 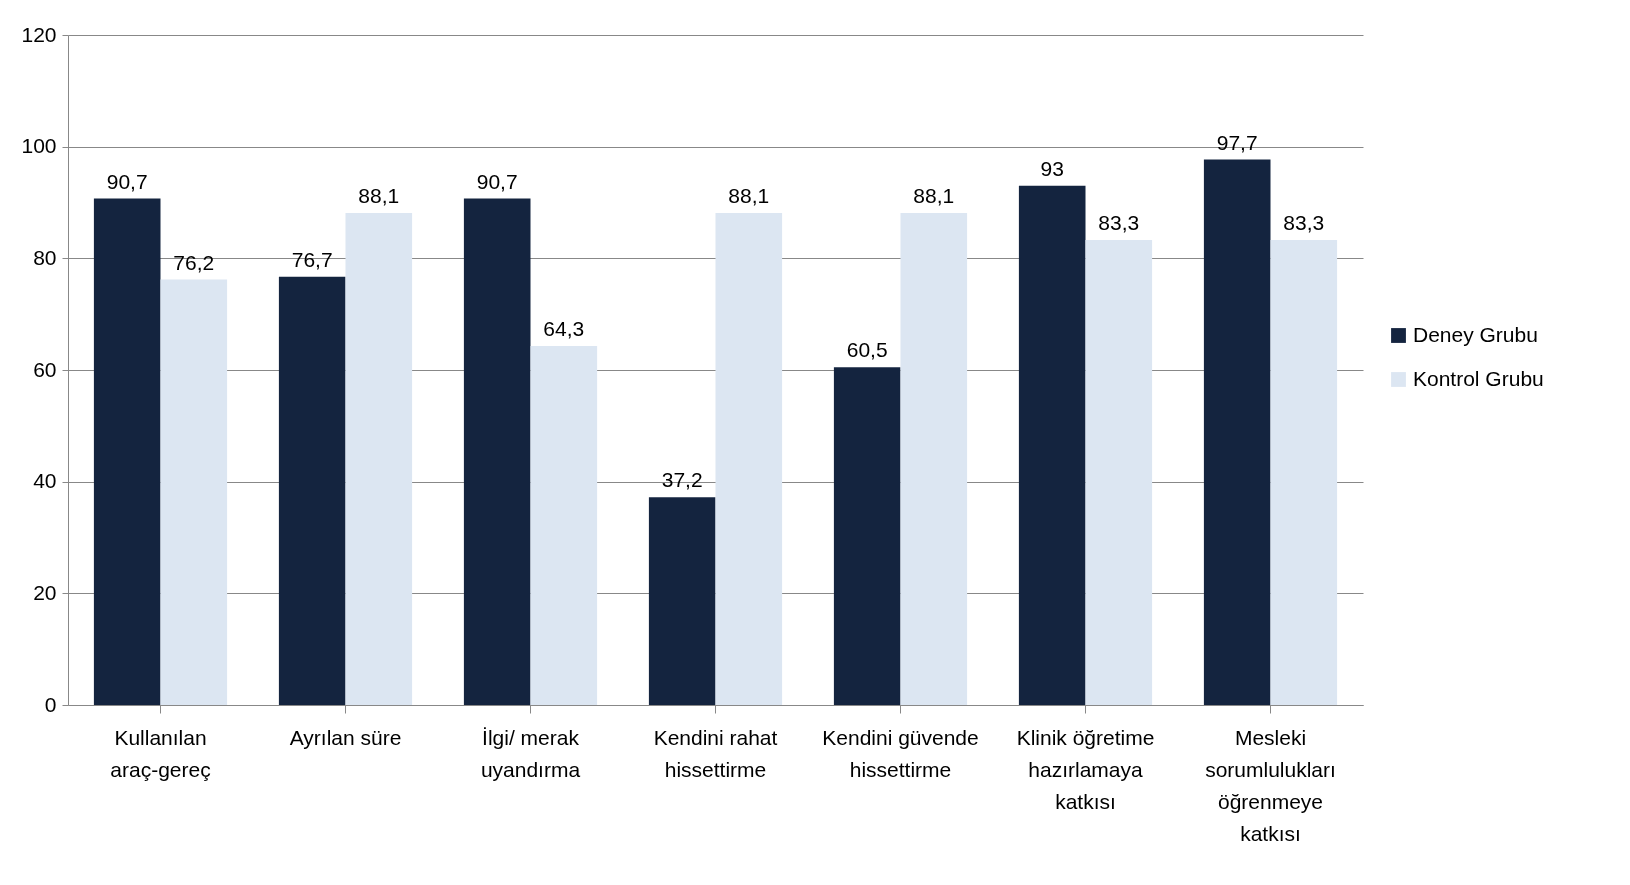 I want to click on legend-label: Deney Grubu, so click(x=1475, y=334).